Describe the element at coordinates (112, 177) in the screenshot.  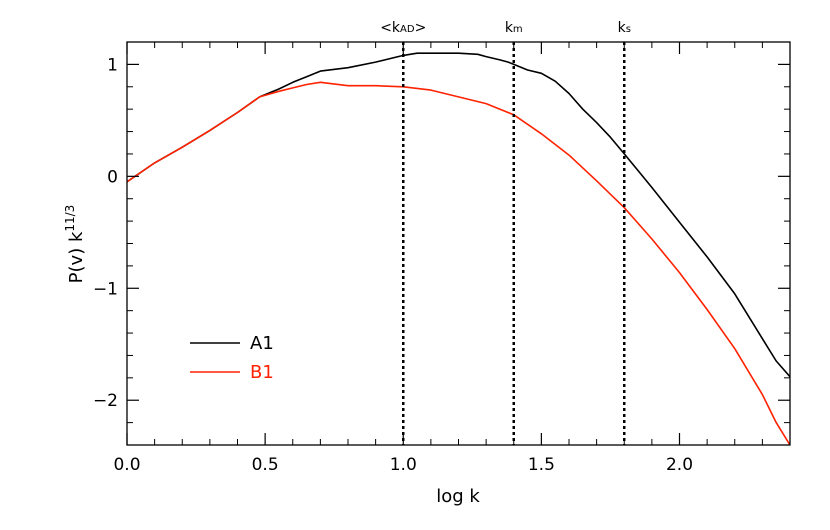
I see `y-tick-label: 0` at that location.